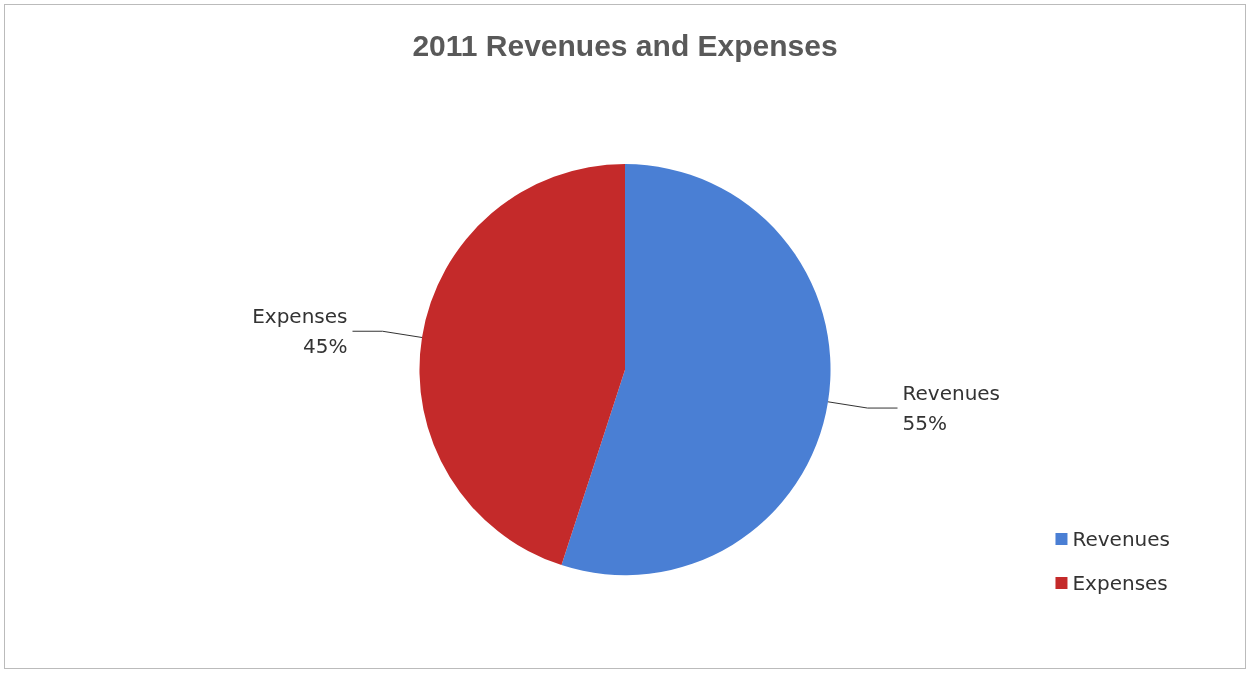  I want to click on legend-label: Revenues, so click(1121, 539).